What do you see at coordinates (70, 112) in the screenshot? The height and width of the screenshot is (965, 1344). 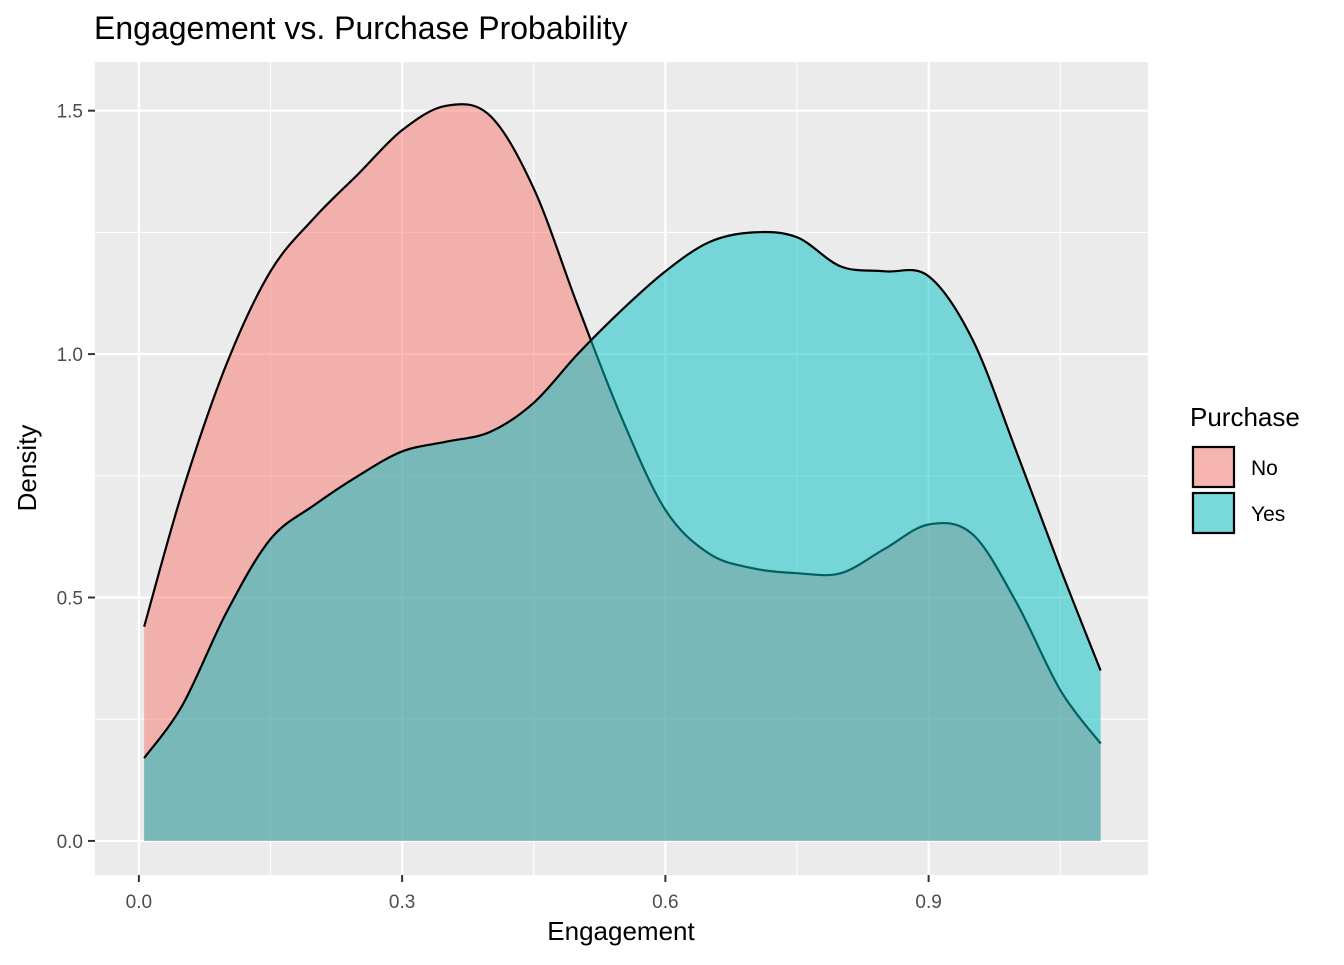 I see `y-tick-label: 1.5` at bounding box center [70, 112].